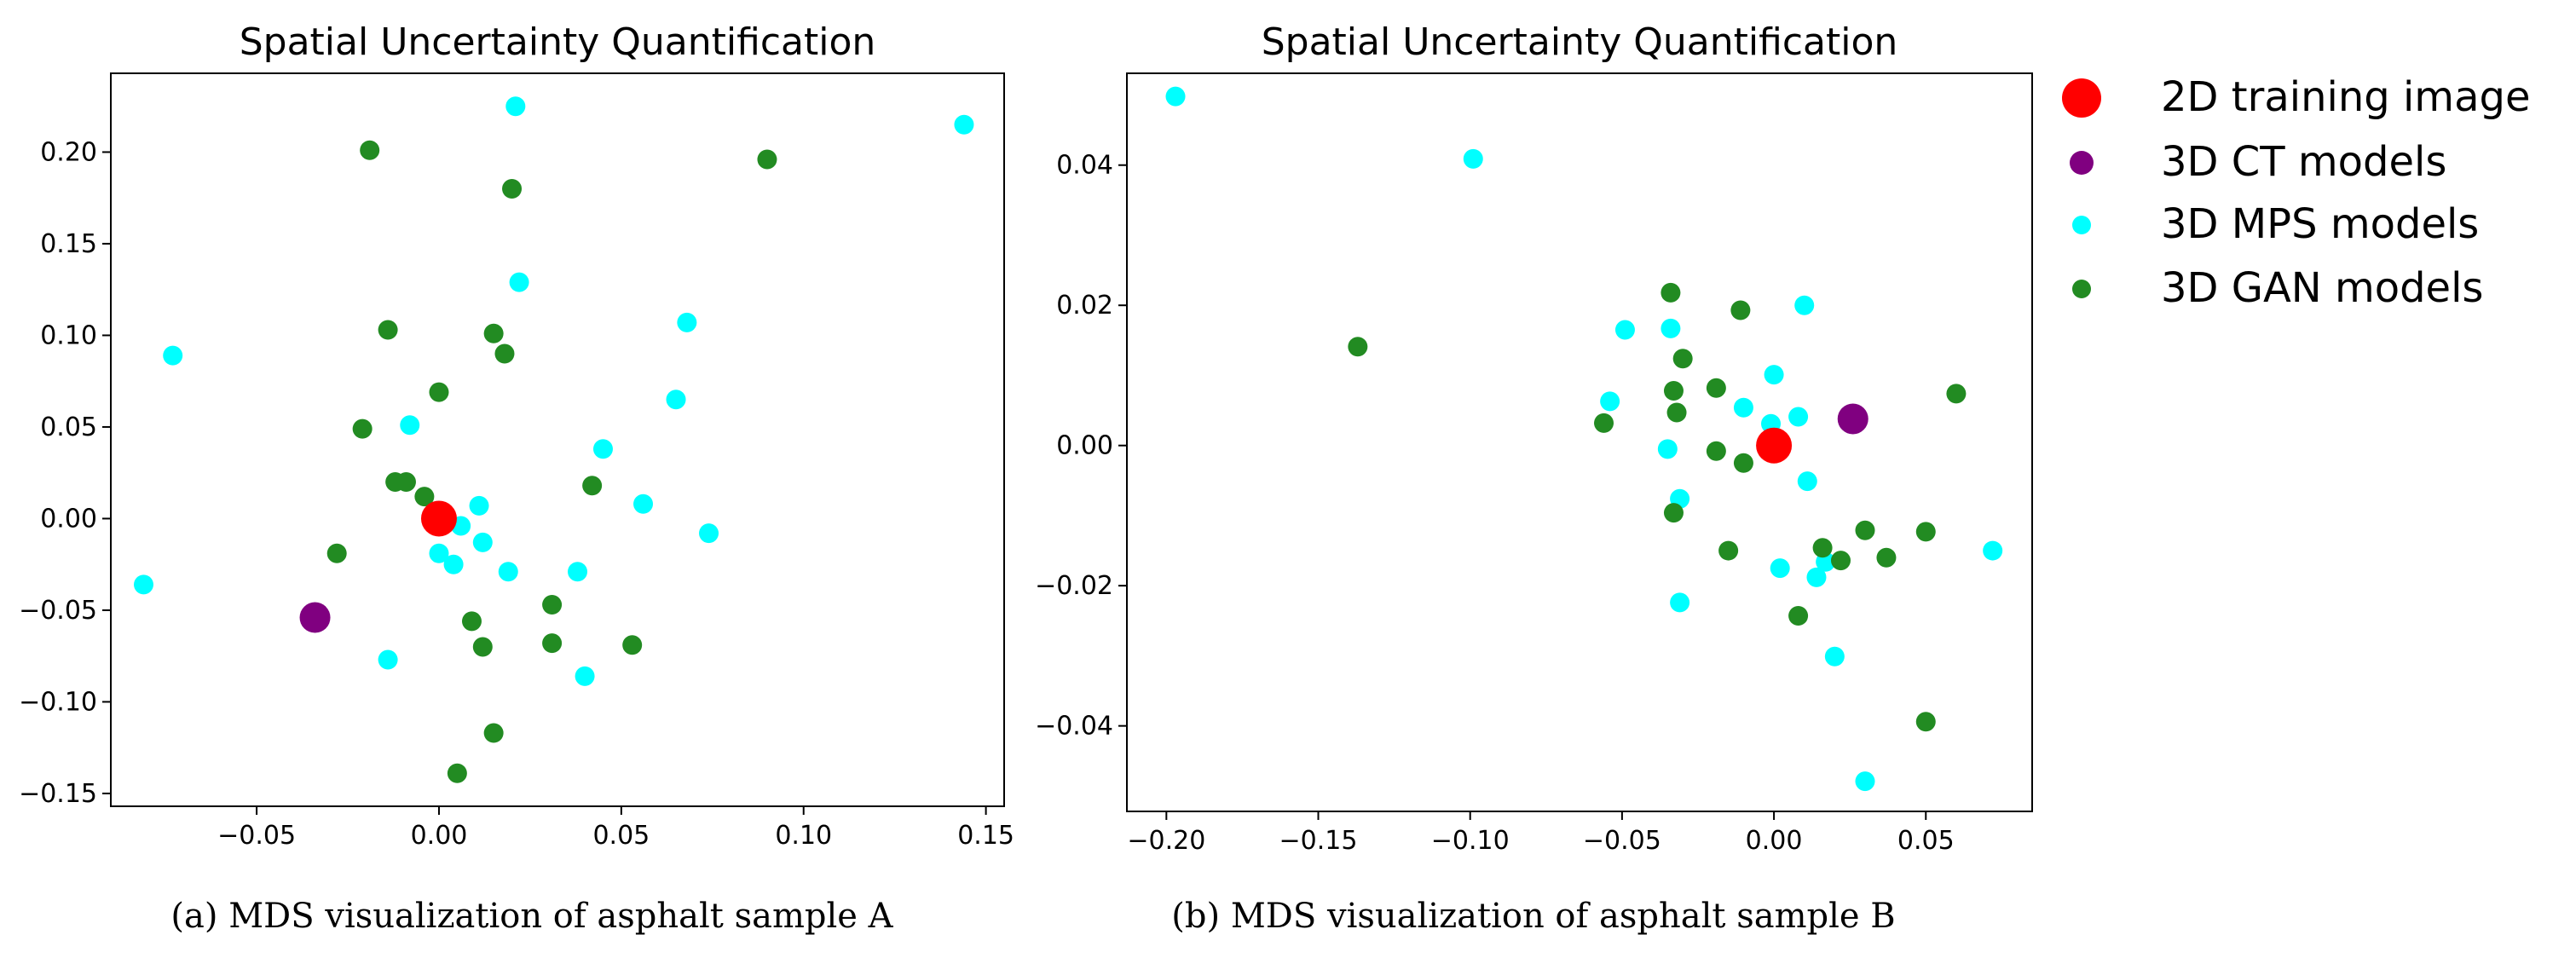 The image size is (2576, 958). I want to click on x-tick-label: 0.15, so click(985, 836).